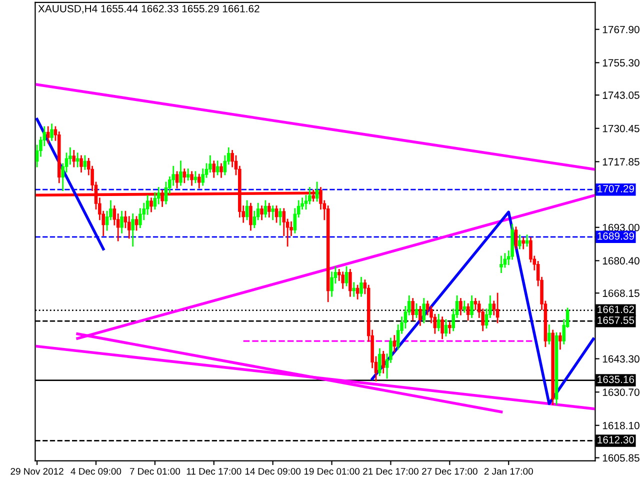 This screenshot has height=480, width=640. Describe the element at coordinates (616, 310) in the screenshot. I see `ref-line-label: 1661.62` at that location.